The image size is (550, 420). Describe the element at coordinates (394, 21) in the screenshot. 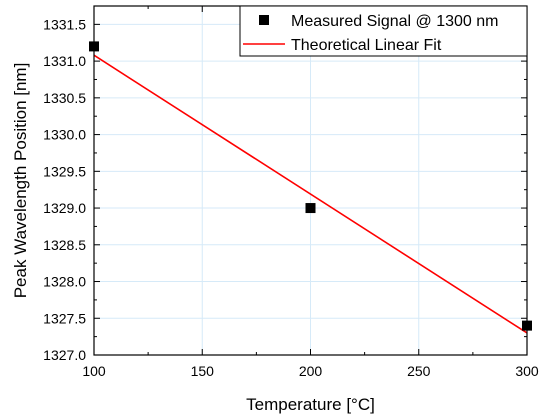

I see `legend-label-measured: Measured Signal @ 1300 nm` at that location.